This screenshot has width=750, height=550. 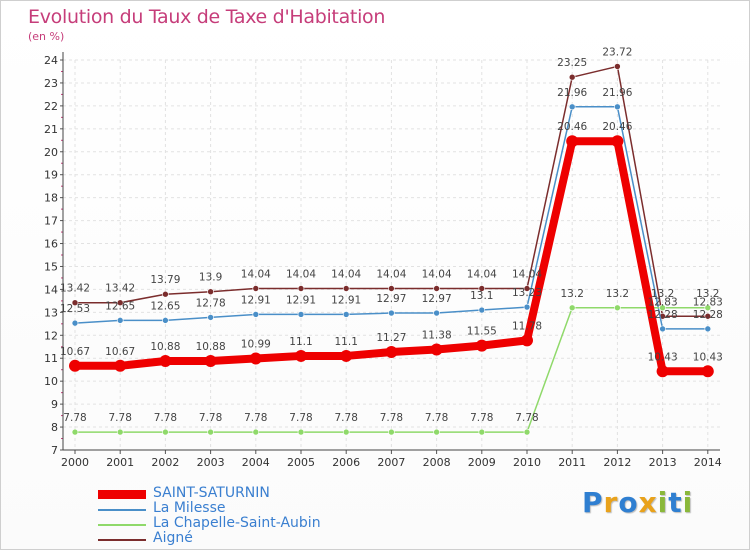 What do you see at coordinates (628, 502) in the screenshot?
I see `logo-letter: o` at bounding box center [628, 502].